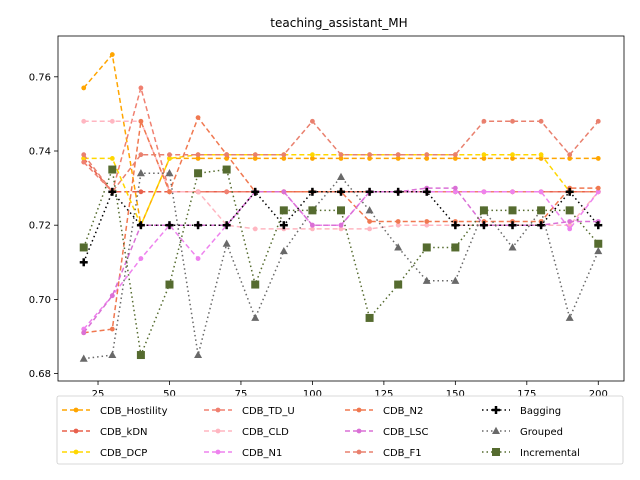 The width and height of the screenshot is (640, 480). What do you see at coordinates (540, 411) in the screenshot?
I see `legend-label-Bagging: Bagging` at bounding box center [540, 411].